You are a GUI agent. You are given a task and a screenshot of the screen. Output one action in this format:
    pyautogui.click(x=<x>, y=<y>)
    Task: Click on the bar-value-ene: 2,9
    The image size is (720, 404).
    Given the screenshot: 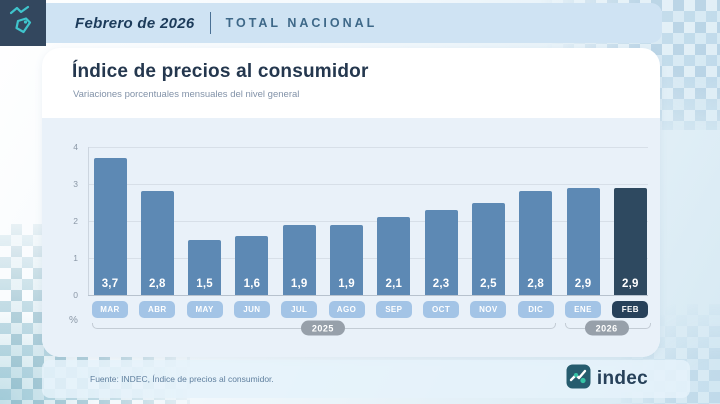 What is the action you would take?
    pyautogui.click(x=583, y=283)
    